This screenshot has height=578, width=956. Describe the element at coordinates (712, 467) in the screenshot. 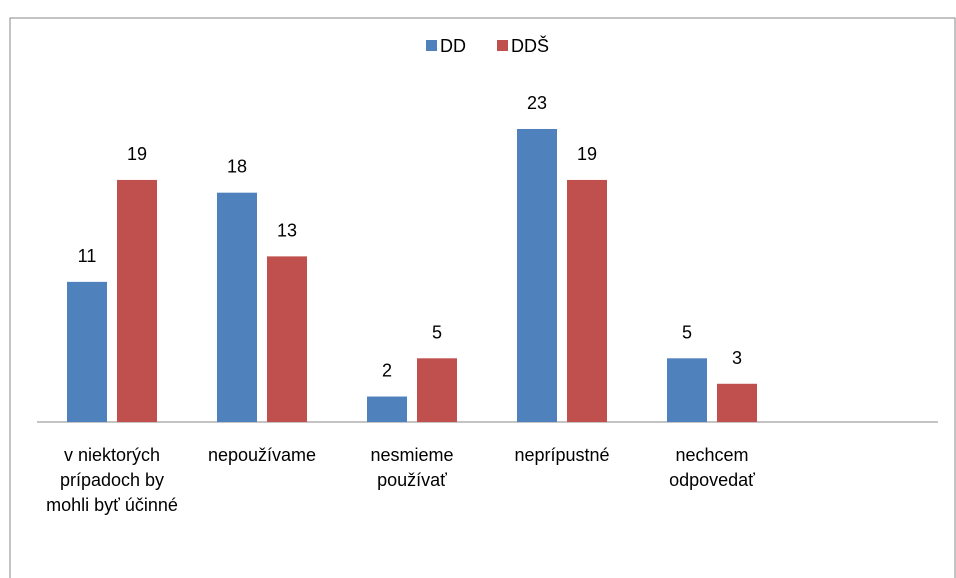

I see `x-tick-label: nechcem odpovedať` at that location.